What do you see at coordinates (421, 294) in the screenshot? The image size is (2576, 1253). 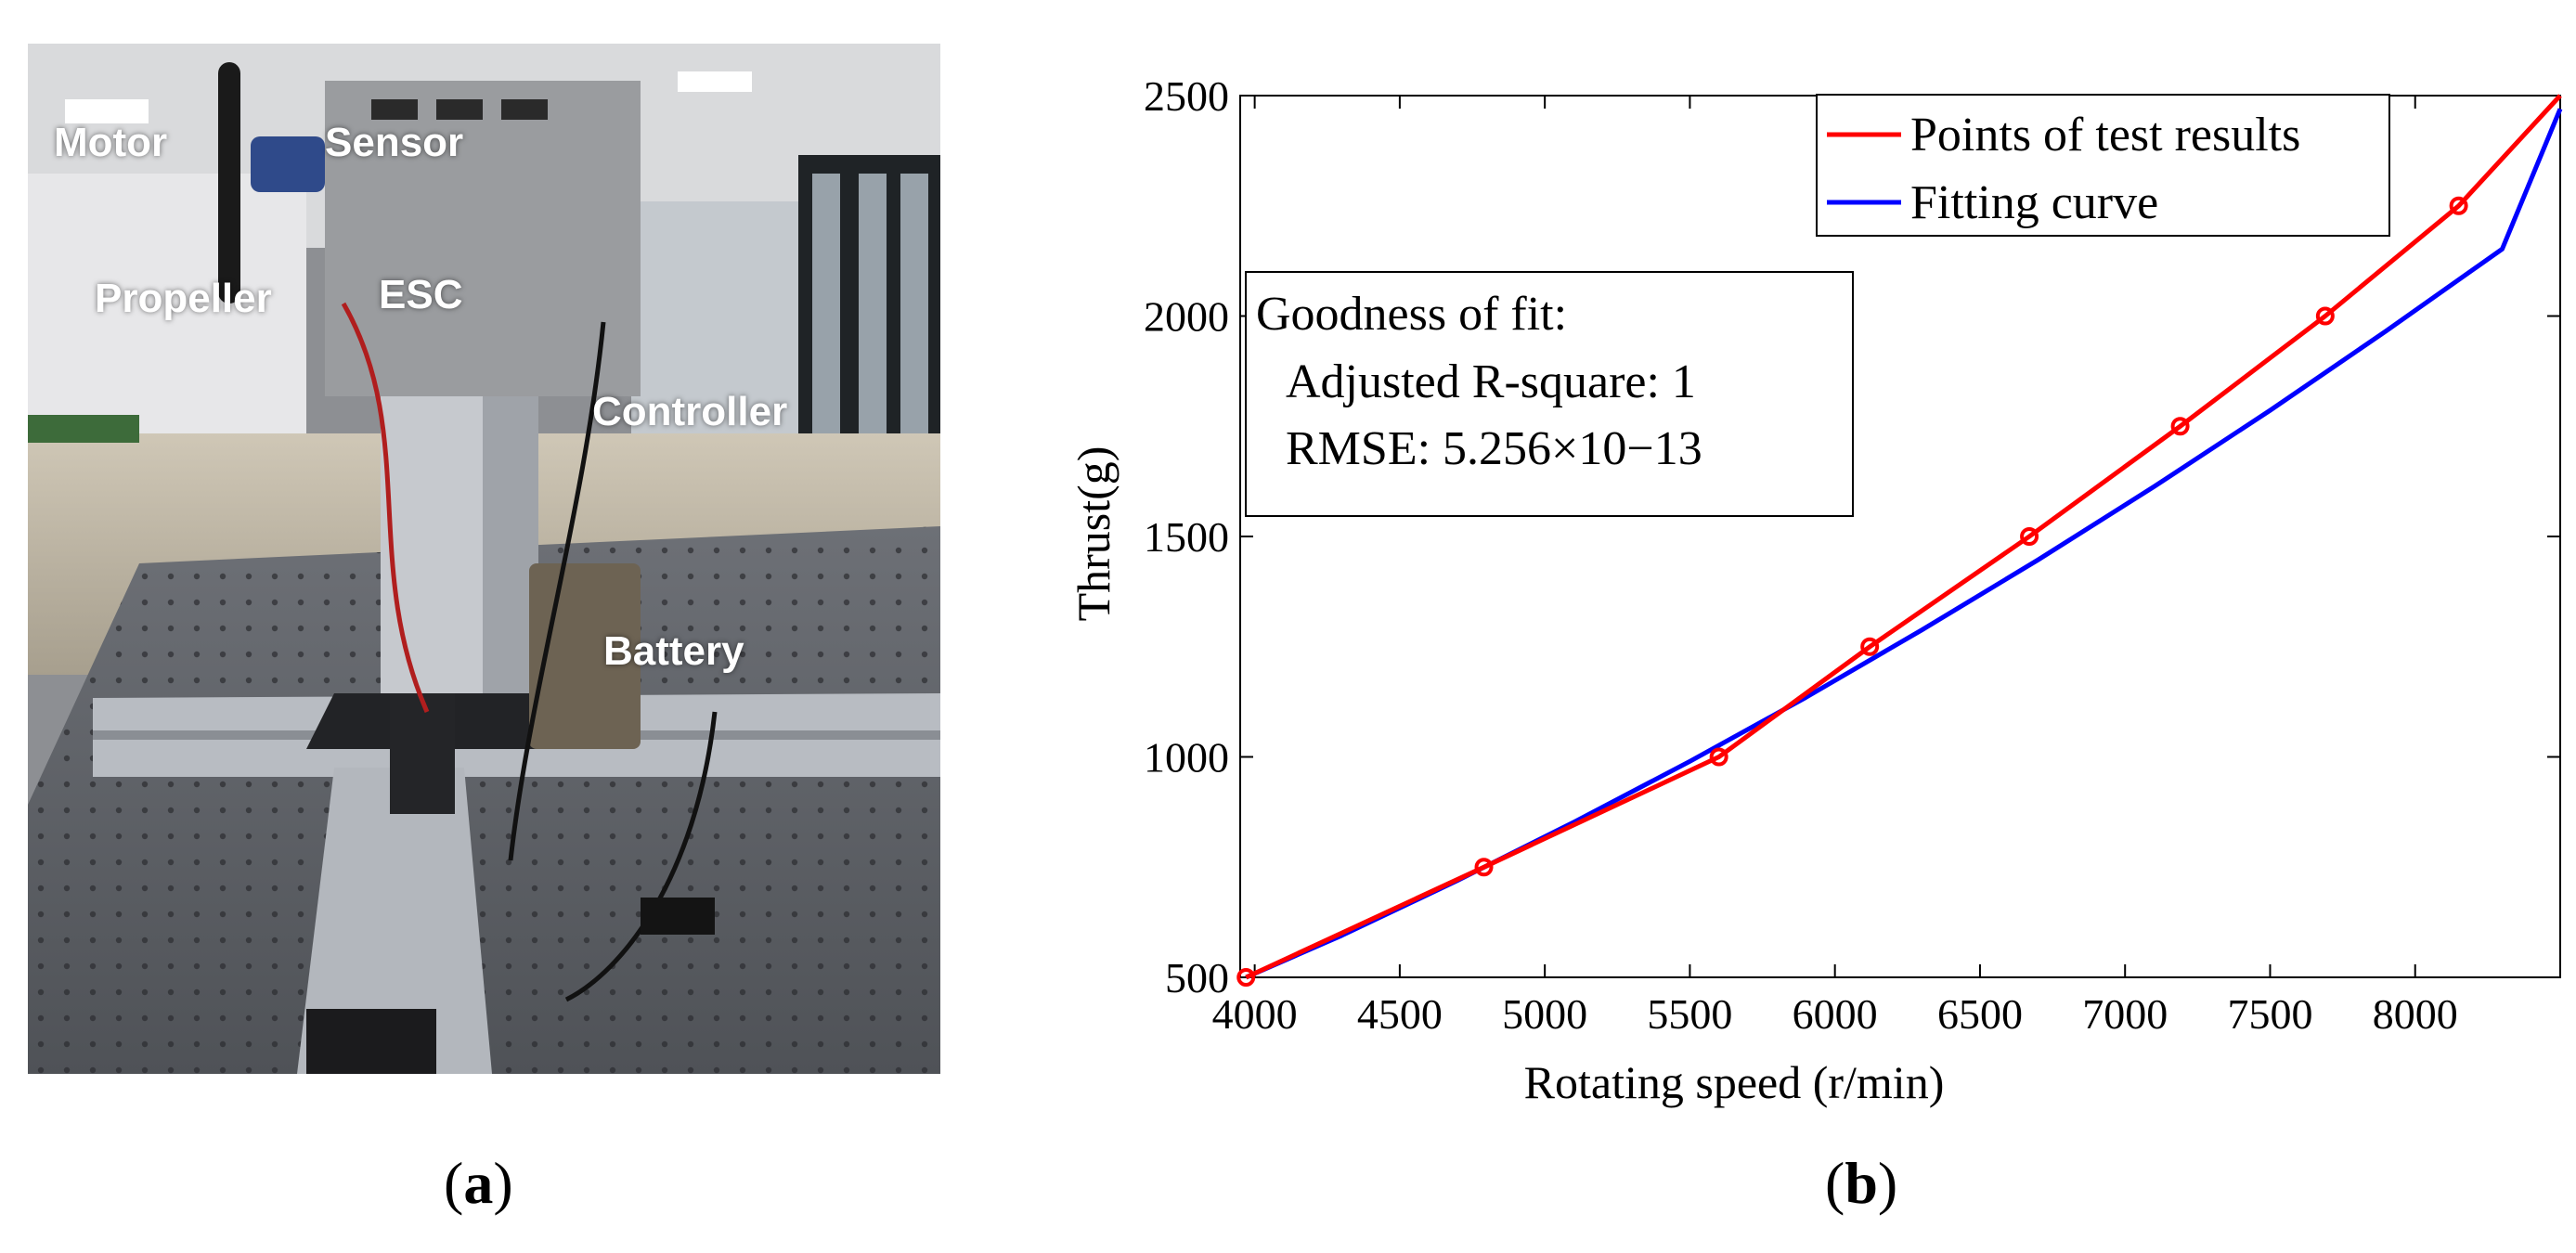 I see `label-esc: ESC` at bounding box center [421, 294].